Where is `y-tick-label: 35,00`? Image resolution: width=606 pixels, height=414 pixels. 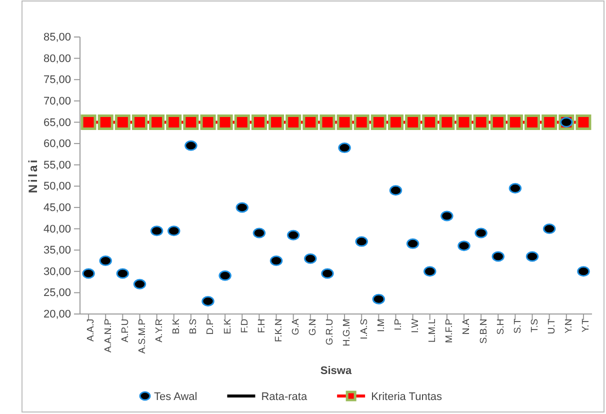 y-tick-label: 35,00 is located at coordinates (57, 250).